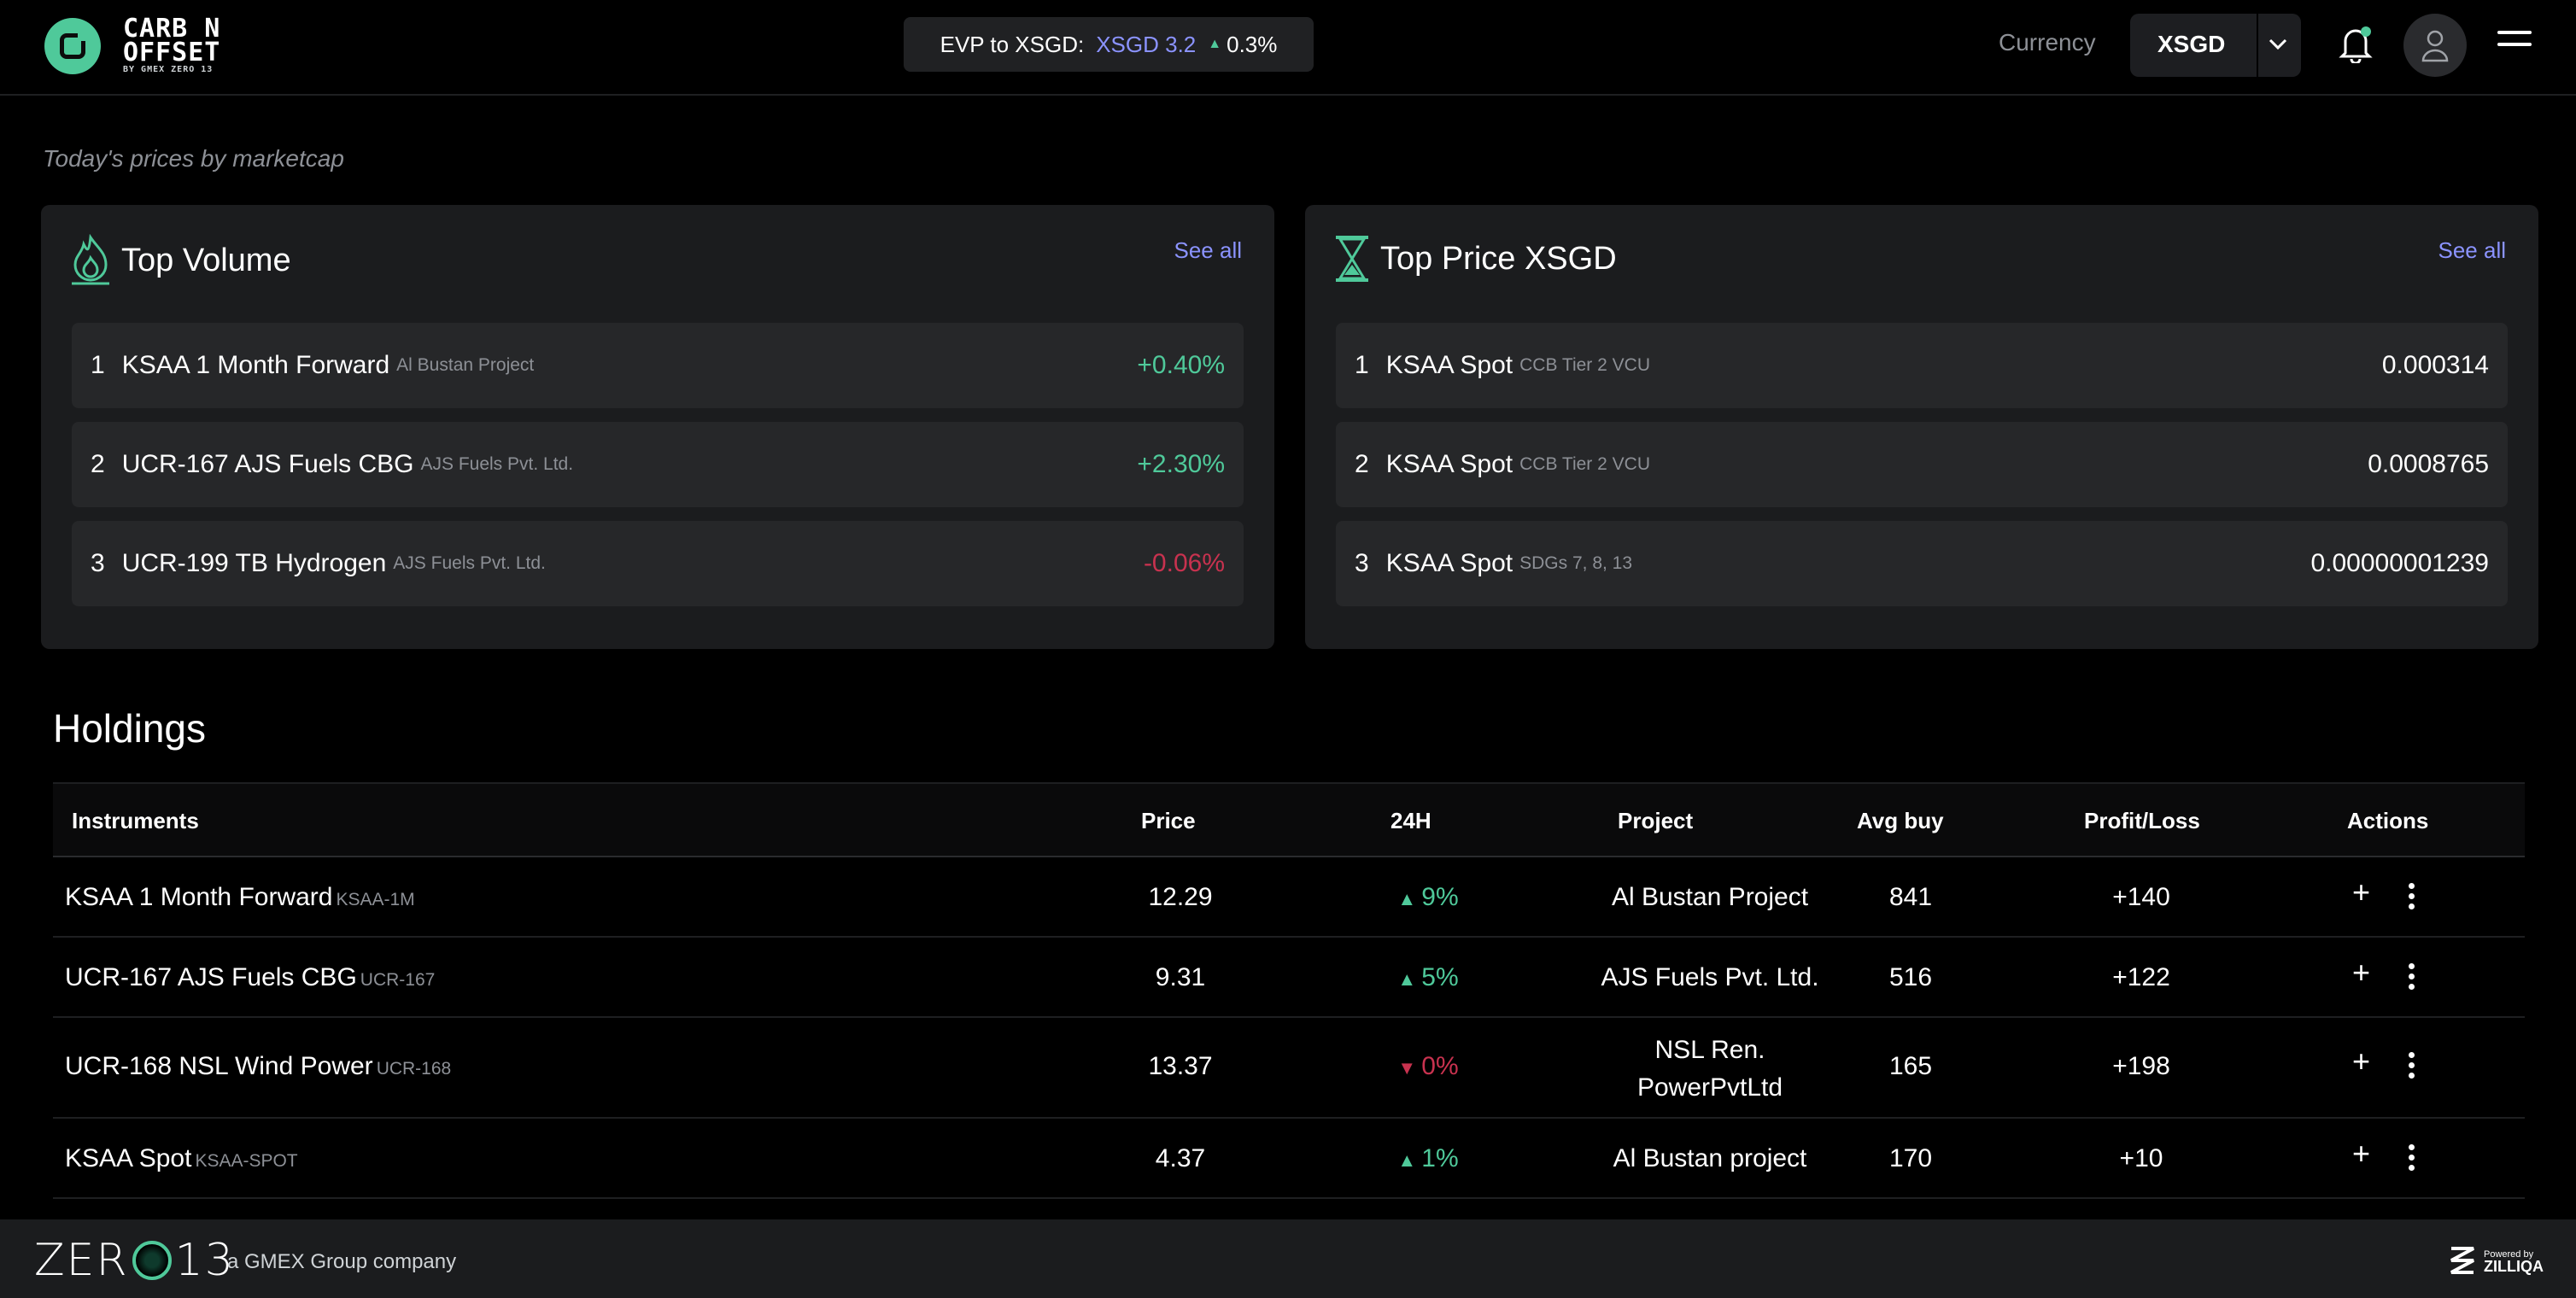 The height and width of the screenshot is (1298, 2576). I want to click on price-cell: 13.37, so click(1180, 1066).